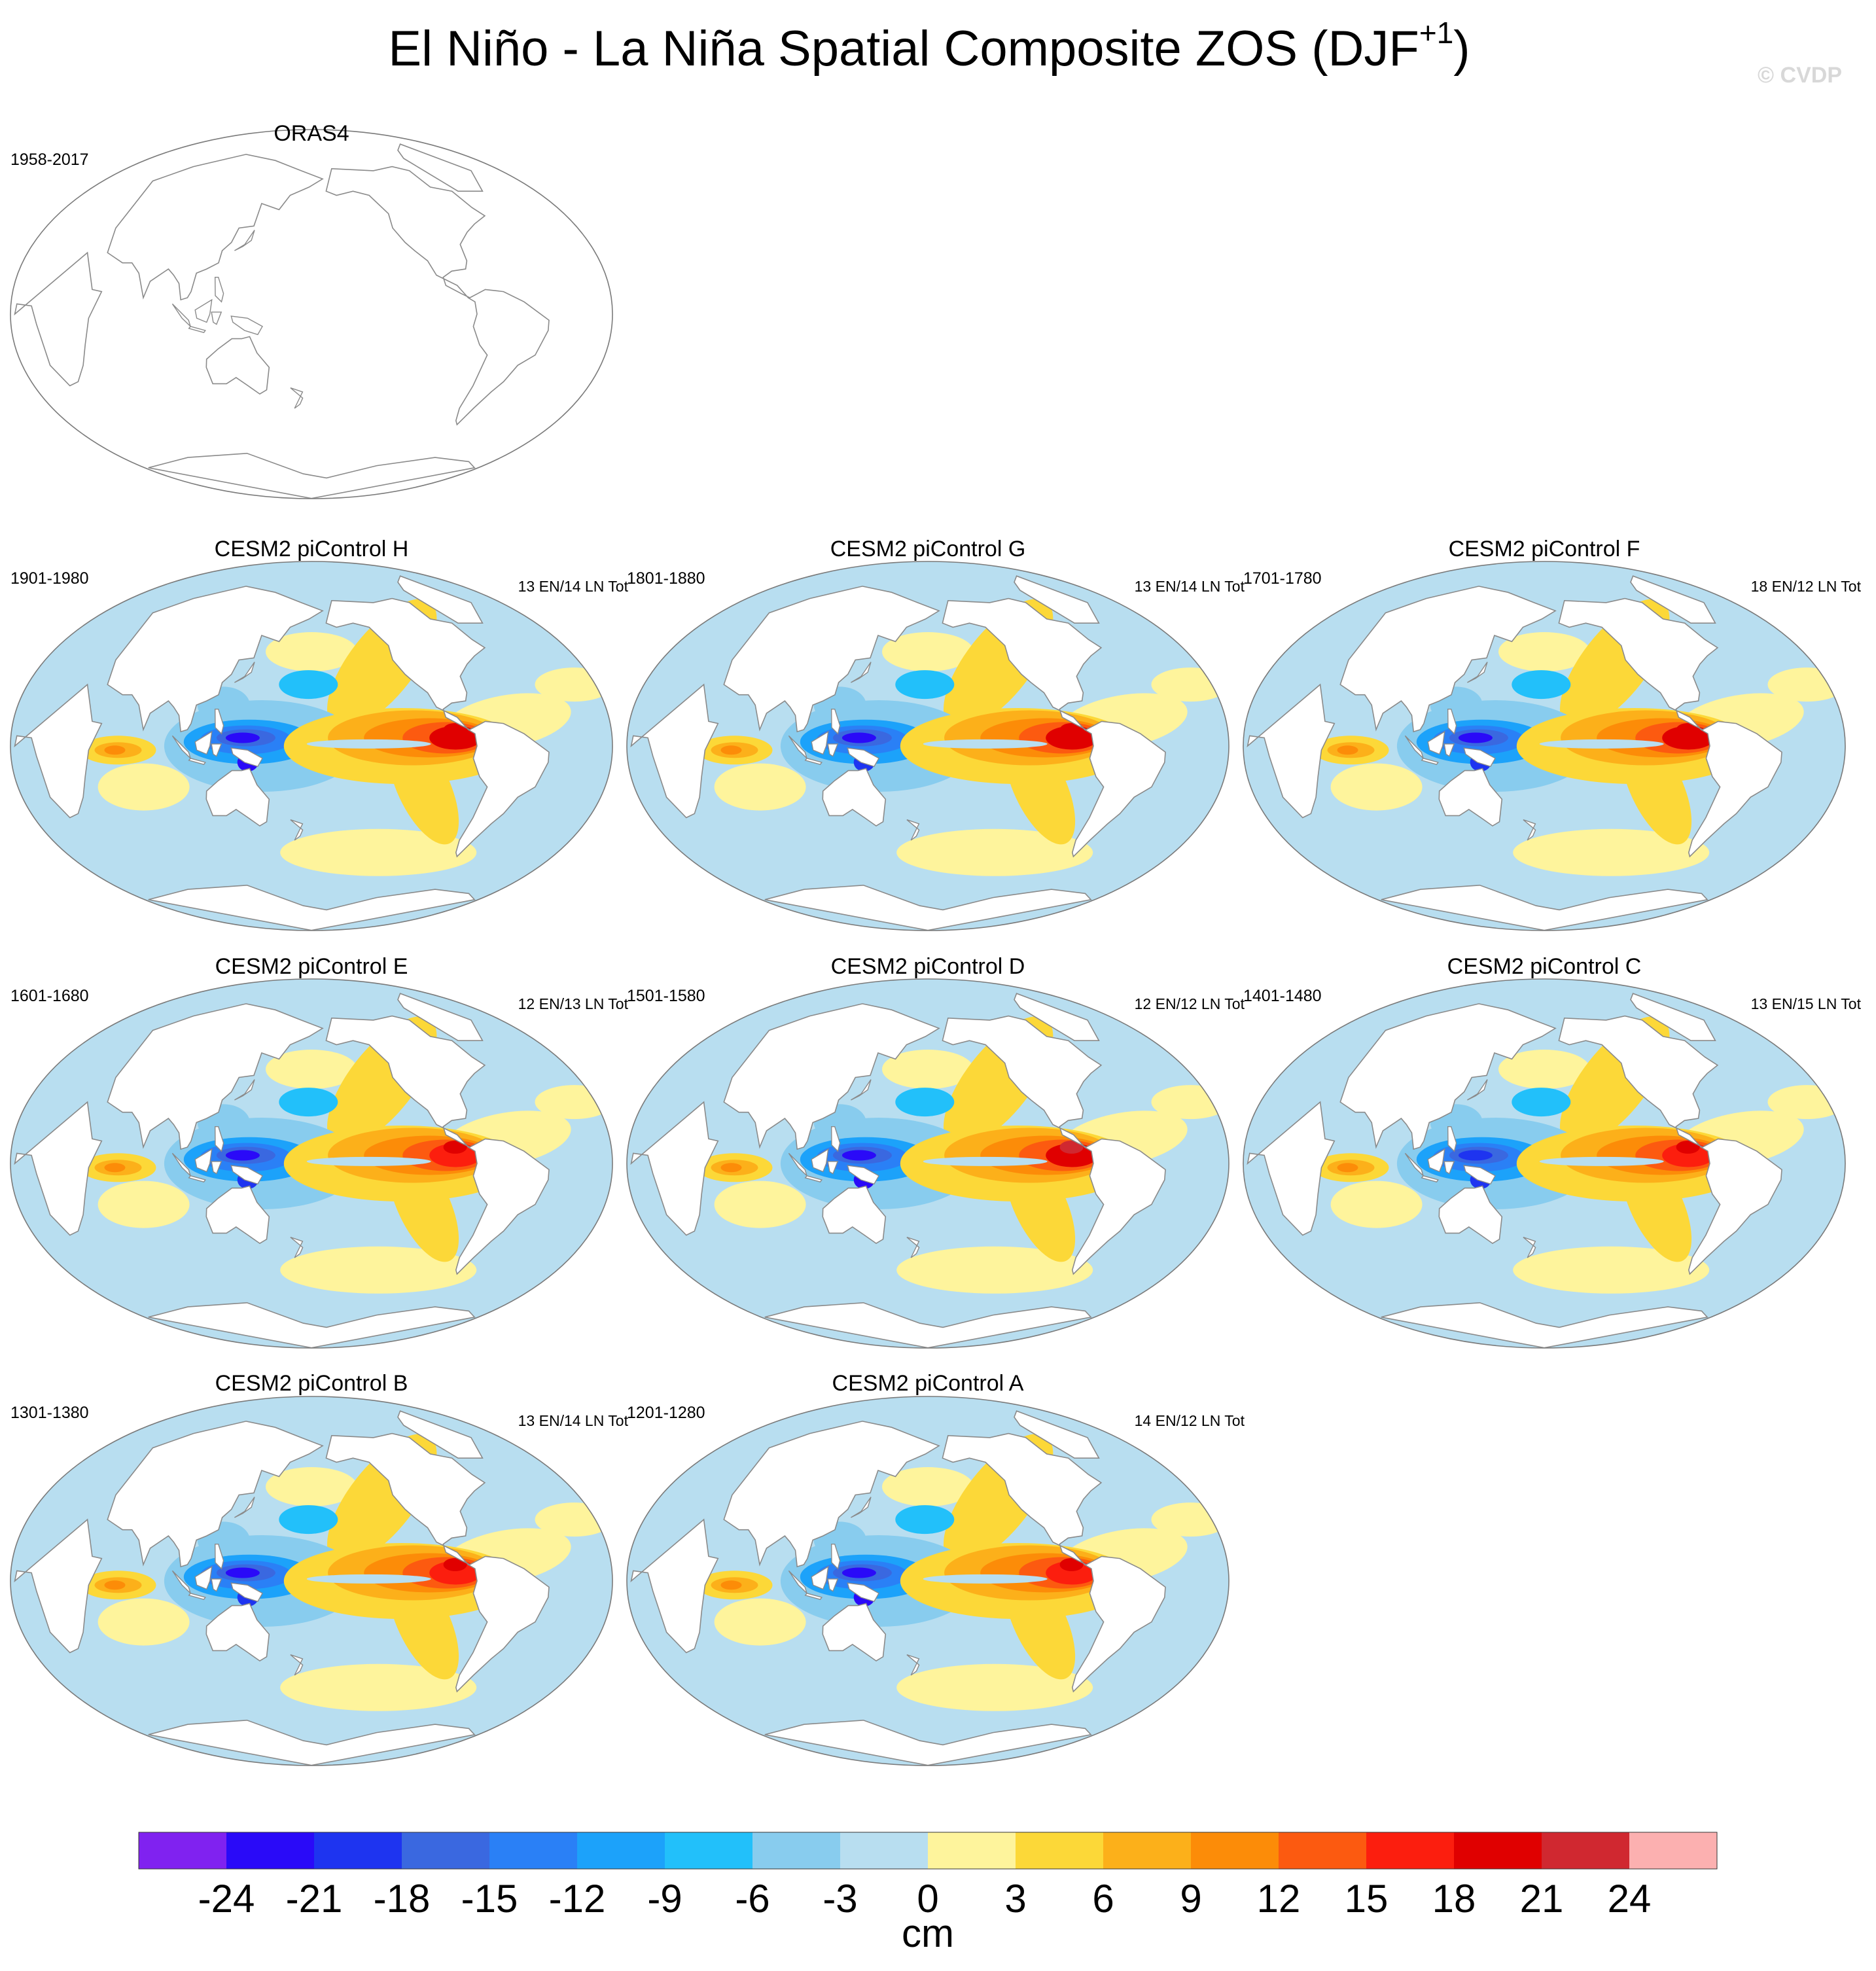 This screenshot has height=1971, width=1876. I want to click on panel-count-E: 12 EN/13 LN Tot, so click(573, 1003).